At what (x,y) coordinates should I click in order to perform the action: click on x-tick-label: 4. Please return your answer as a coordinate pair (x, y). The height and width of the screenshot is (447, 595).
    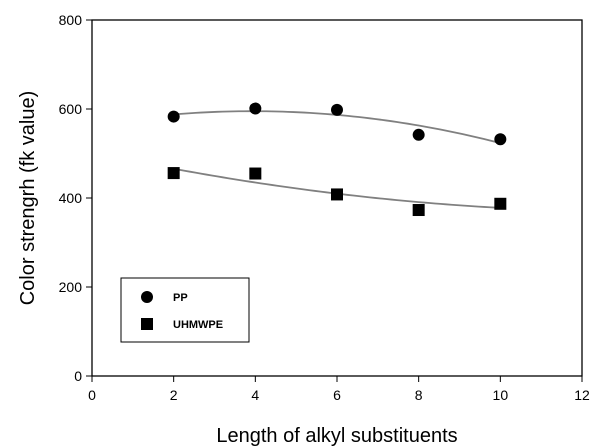
    Looking at the image, I should click on (255, 395).